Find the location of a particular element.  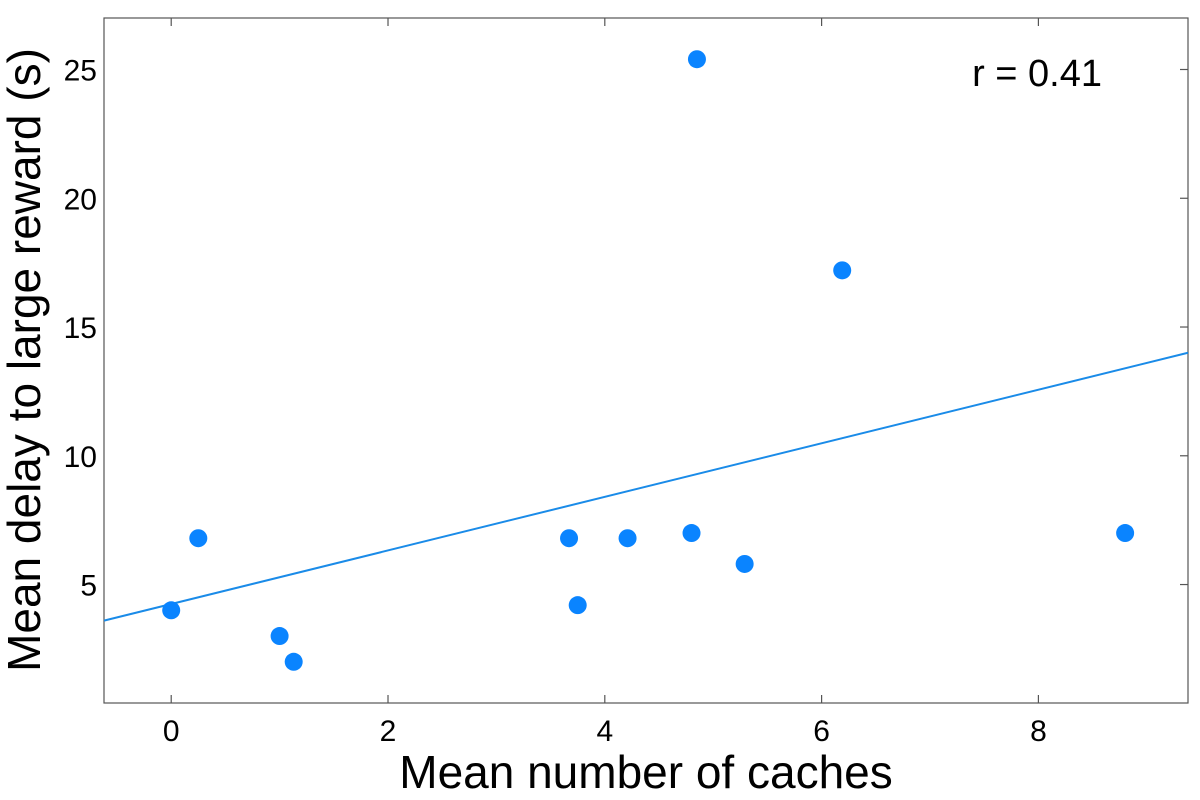

x-tick-label: 8 is located at coordinates (1038, 731).